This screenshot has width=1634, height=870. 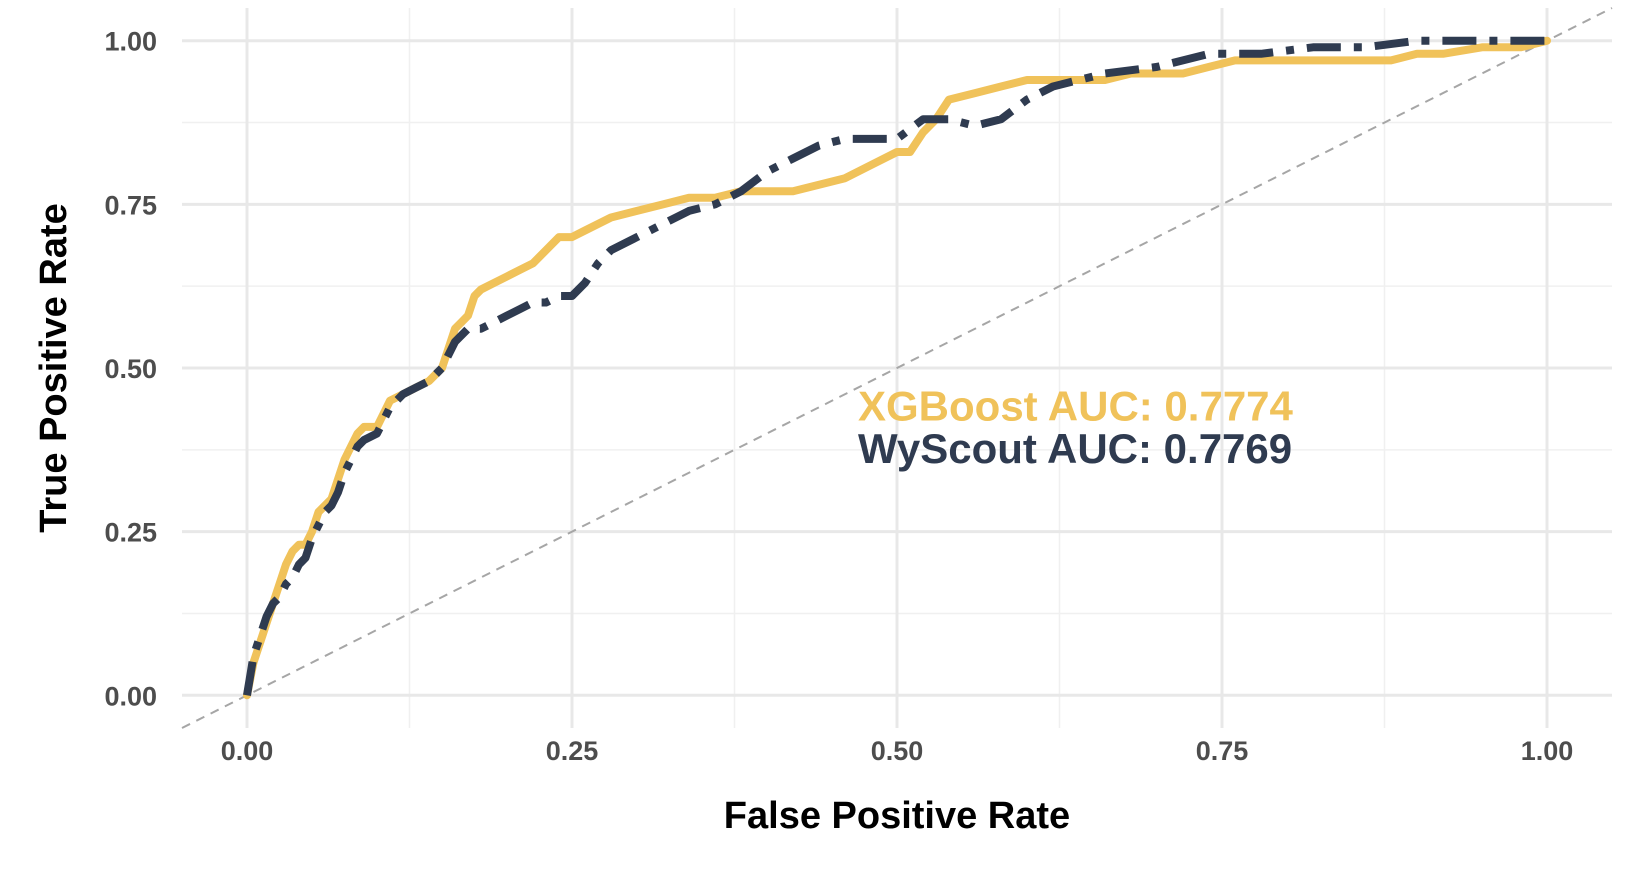 I want to click on y-tick-label-3: 0.75, so click(x=130, y=205).